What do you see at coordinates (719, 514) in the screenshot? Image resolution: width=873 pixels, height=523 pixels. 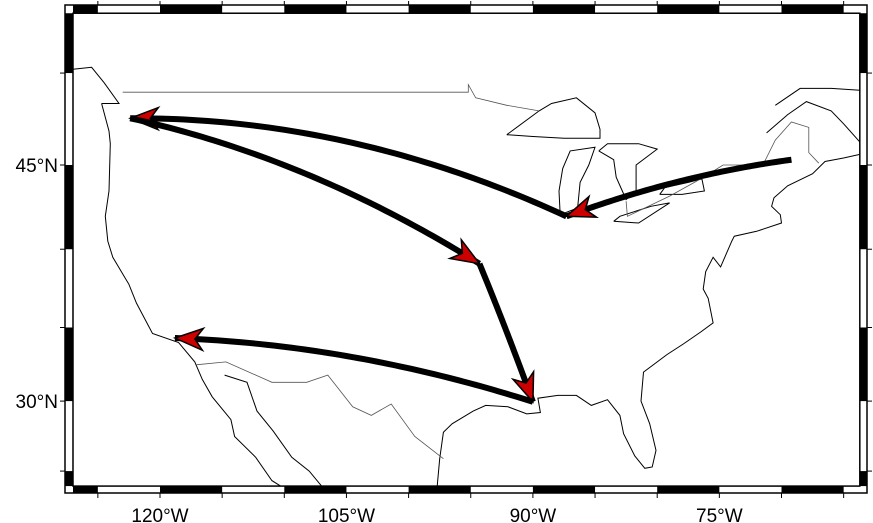 I see `lon-label-75w: 75°W` at bounding box center [719, 514].